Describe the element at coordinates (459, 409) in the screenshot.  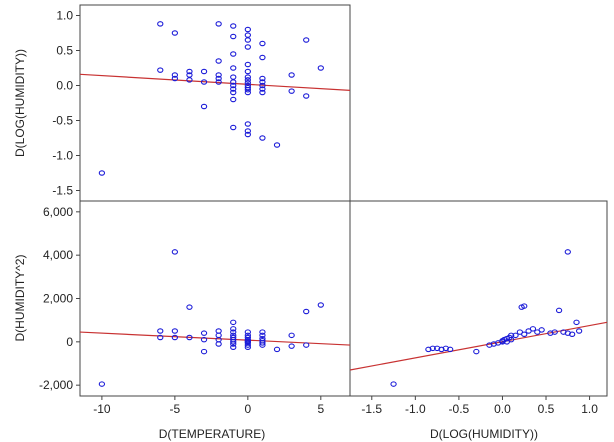
I see `x-tick-label: -0.5` at that location.